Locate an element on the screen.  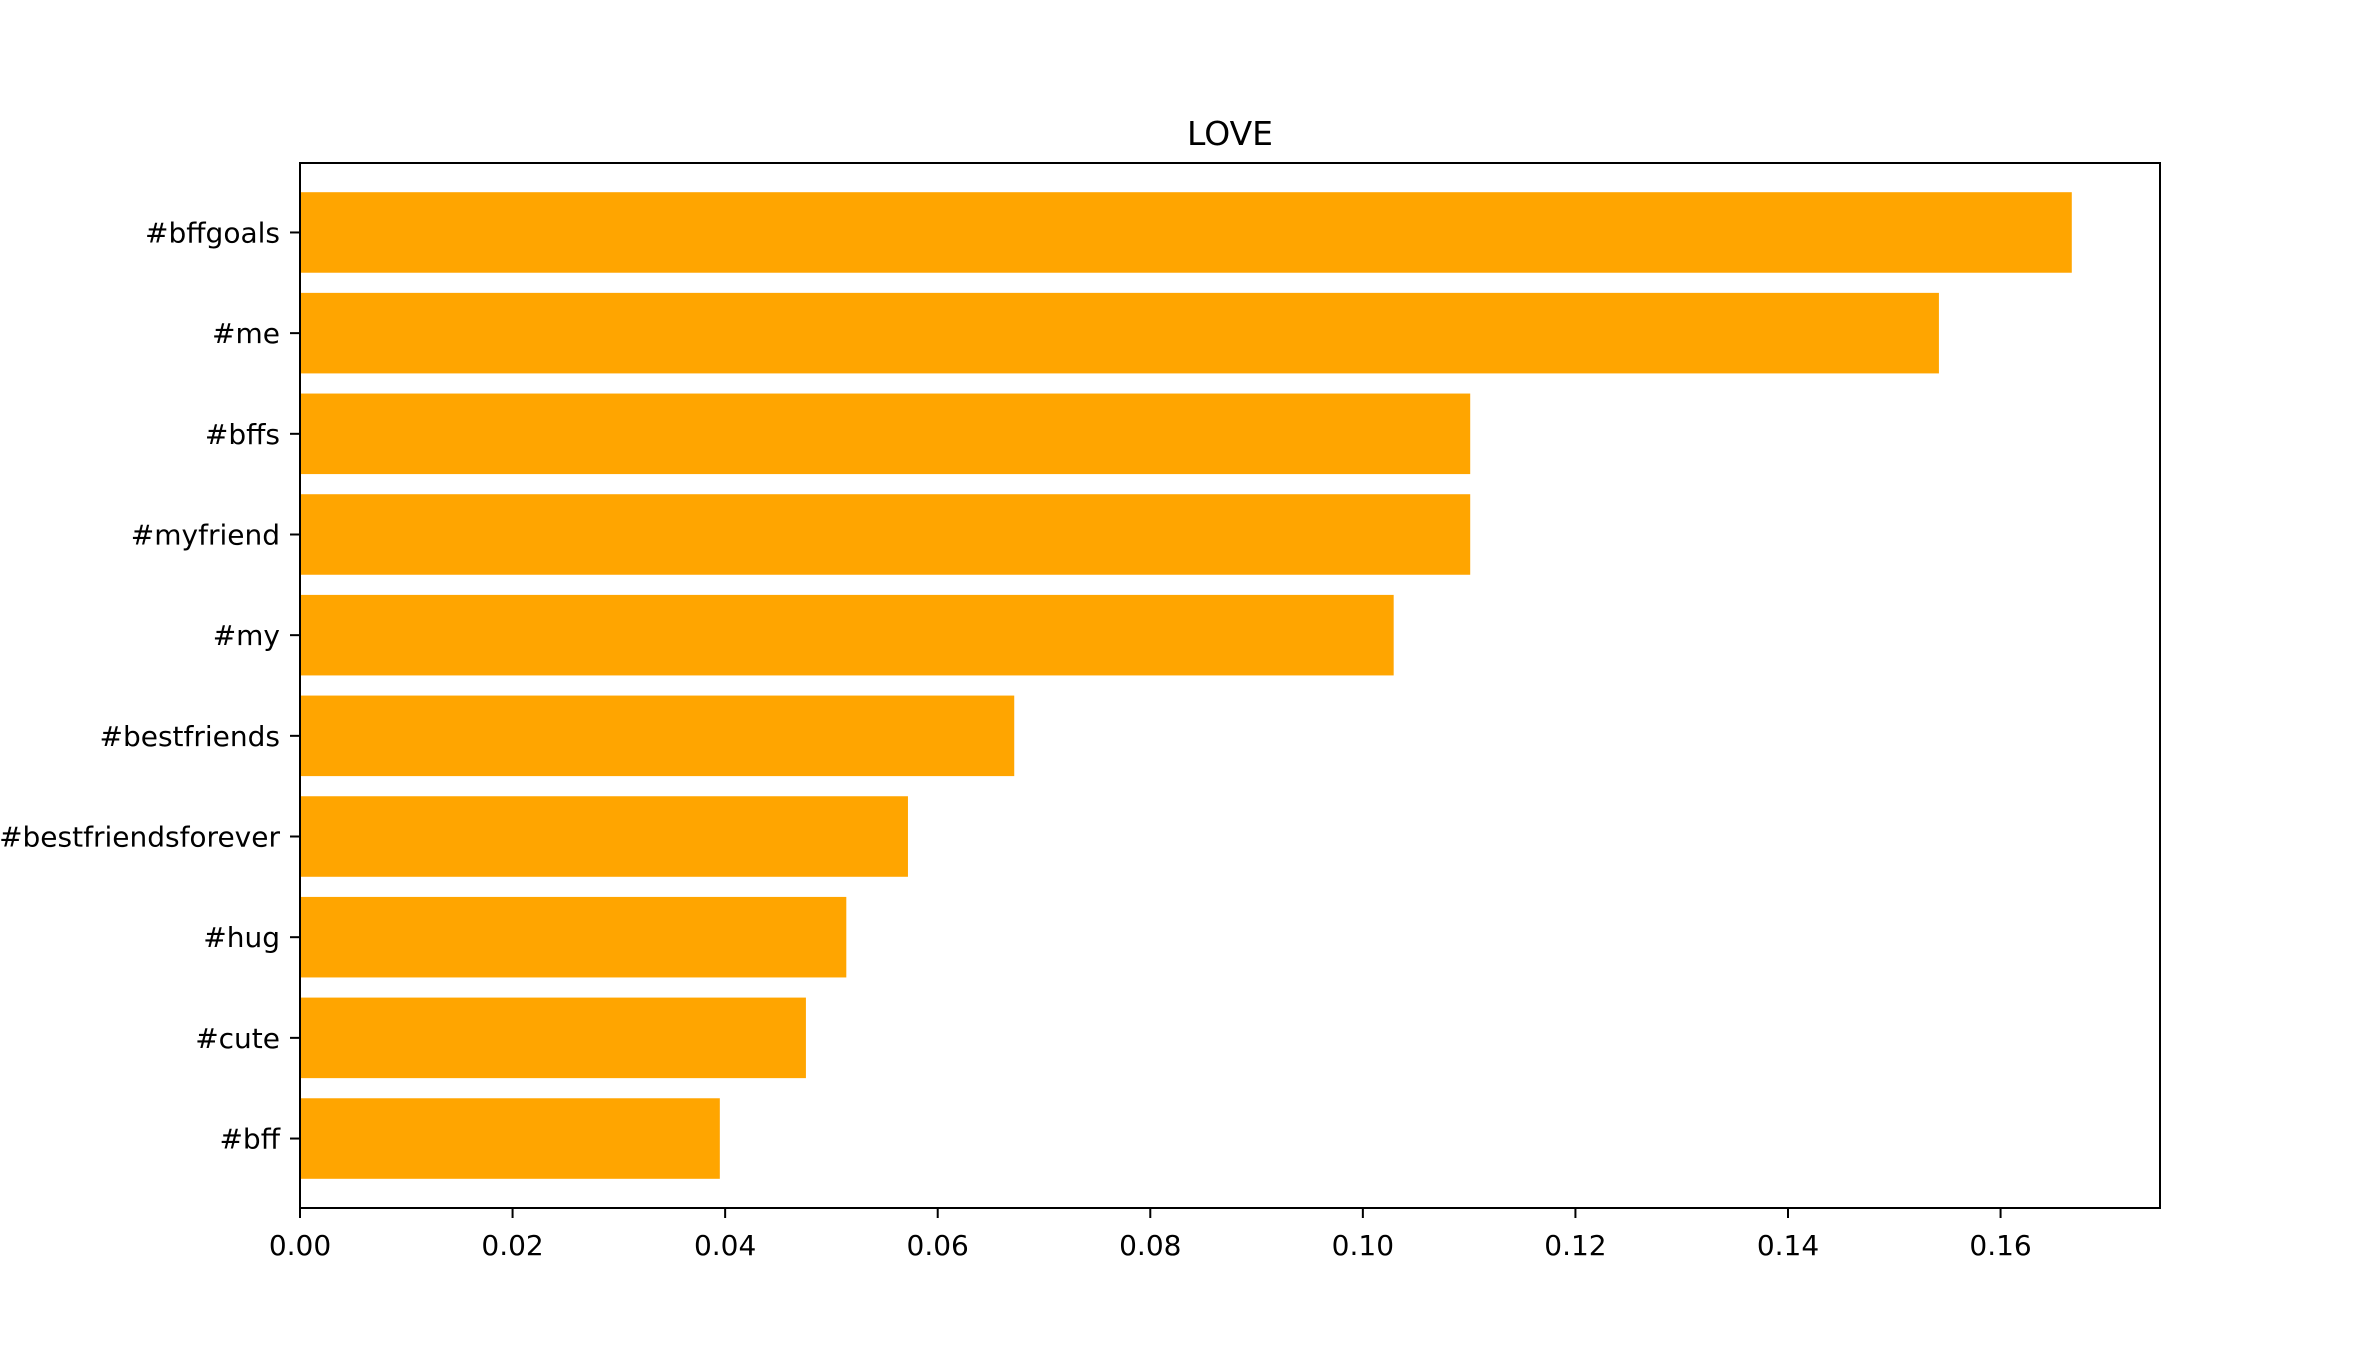
bar-cute is located at coordinates (553, 1038).